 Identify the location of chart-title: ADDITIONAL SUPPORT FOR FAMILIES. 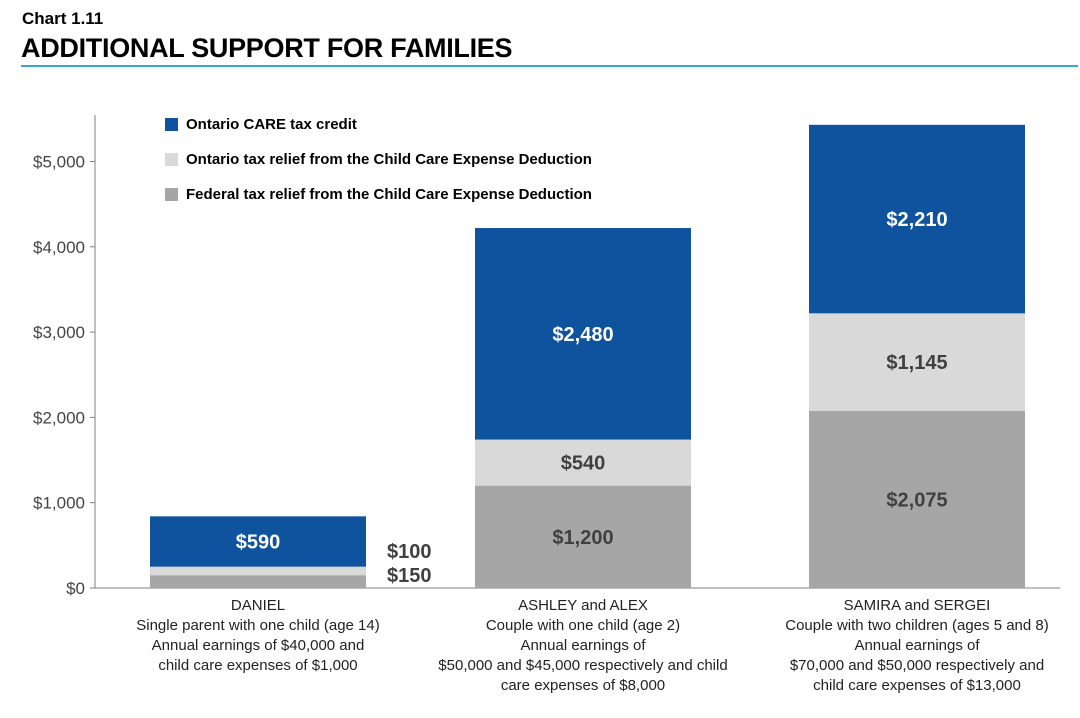
(267, 48).